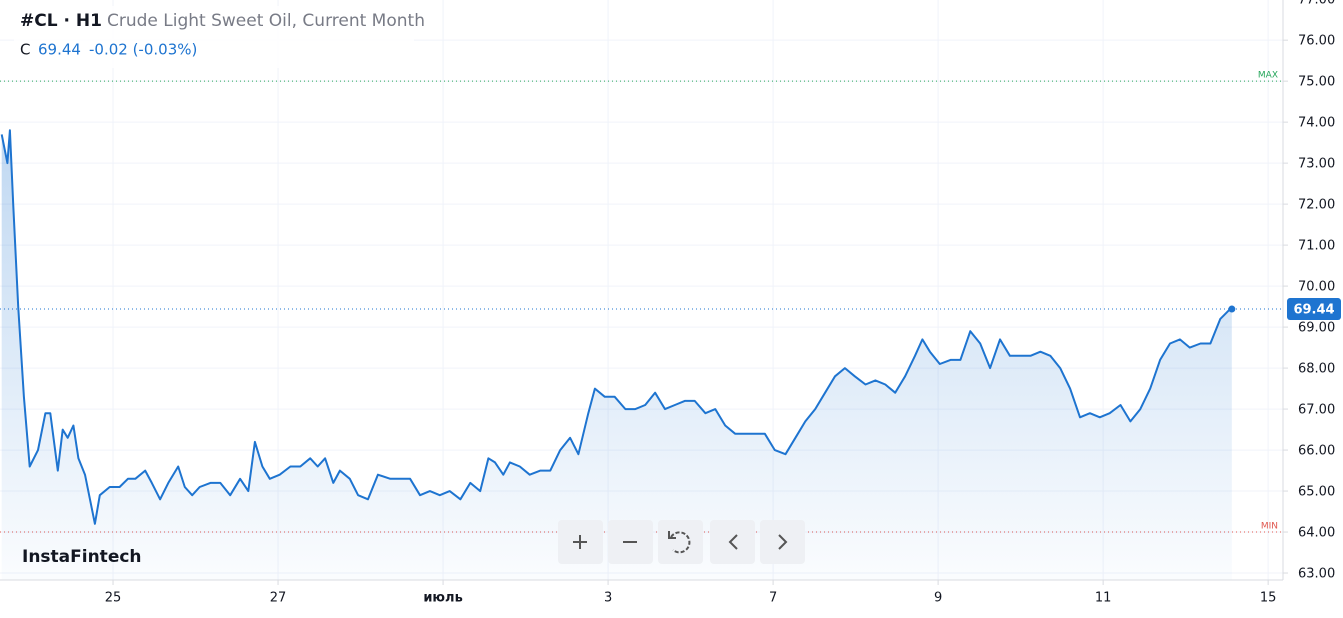 The image size is (1343, 618). Describe the element at coordinates (630, 542) in the screenshot. I see `zoom-out-button` at that location.